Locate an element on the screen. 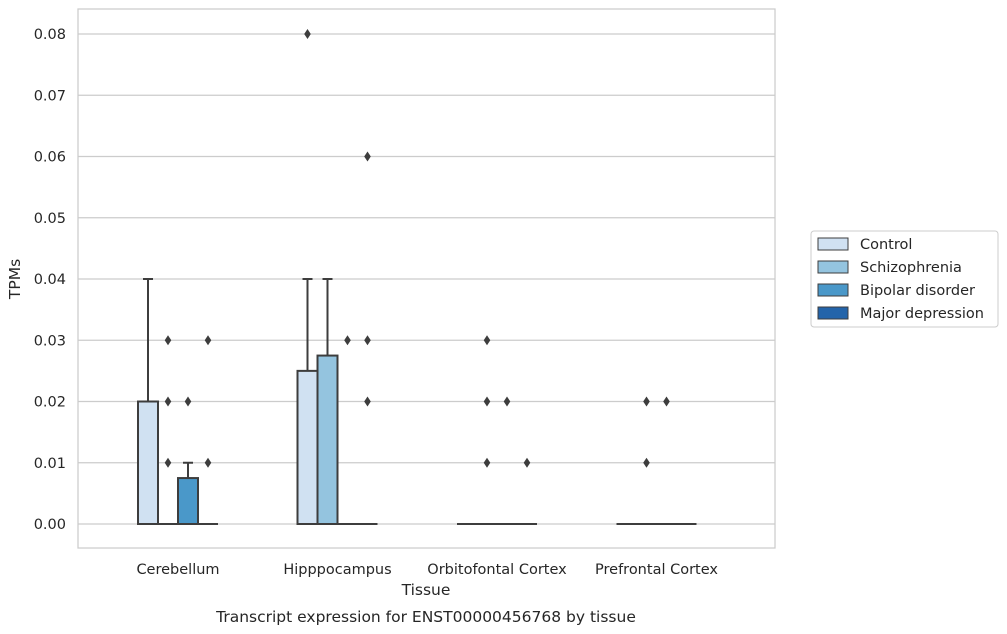  y-tick-label: 0.05 is located at coordinates (50, 219).